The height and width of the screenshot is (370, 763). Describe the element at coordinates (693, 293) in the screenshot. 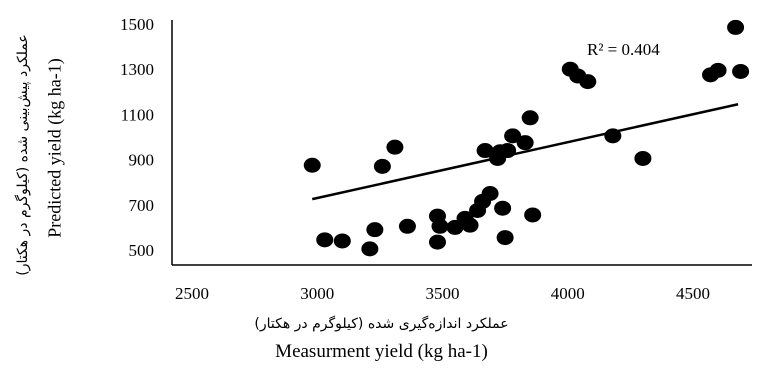

I see `x-tick-label: 4500` at that location.